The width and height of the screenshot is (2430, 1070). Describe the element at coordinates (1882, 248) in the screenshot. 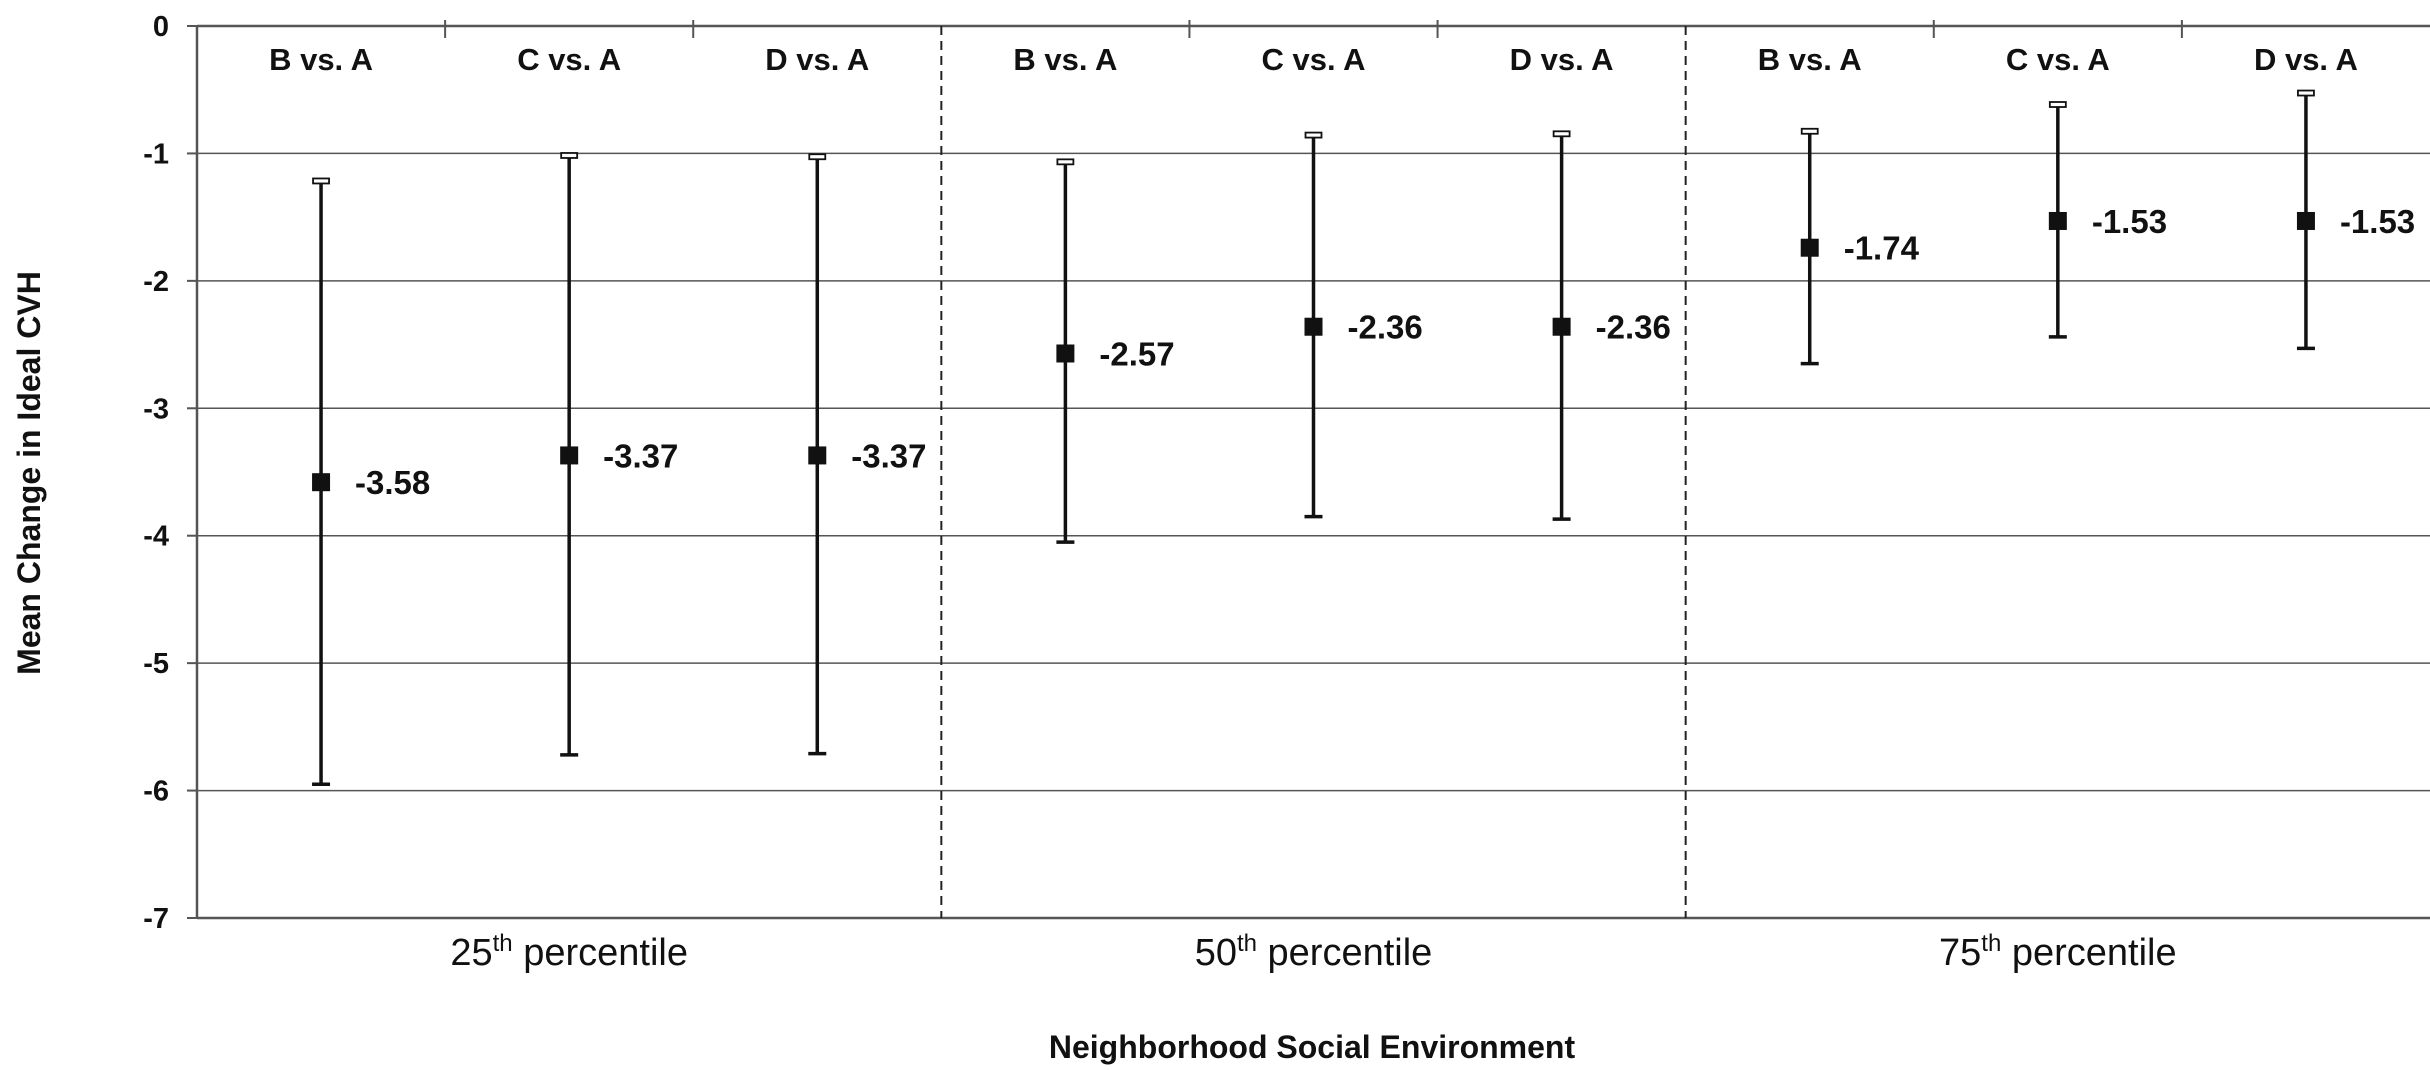

I see `value-label: -1.74` at that location.